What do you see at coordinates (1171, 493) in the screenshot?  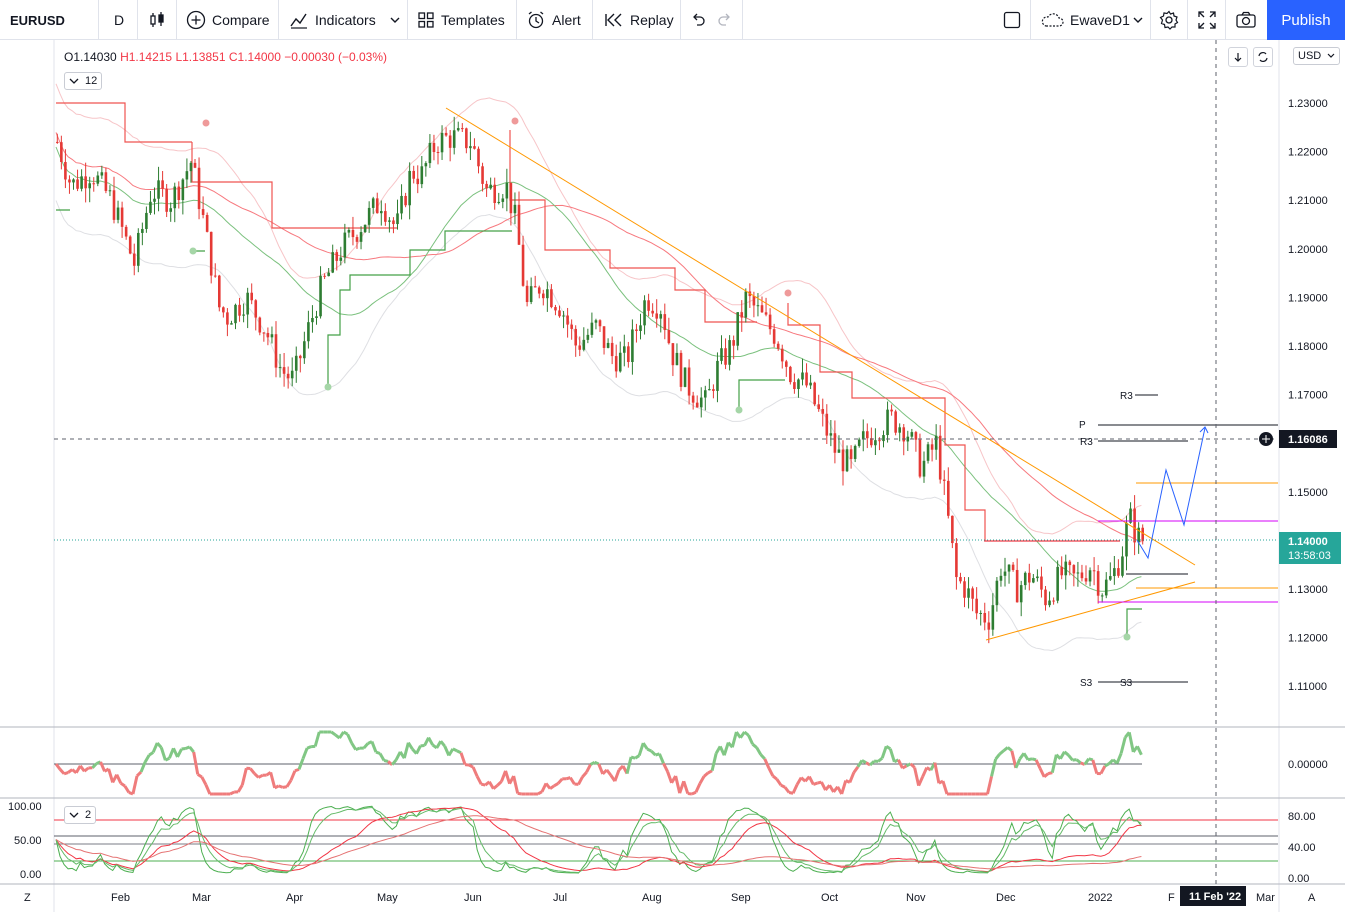 I see `wave-projection-path` at bounding box center [1171, 493].